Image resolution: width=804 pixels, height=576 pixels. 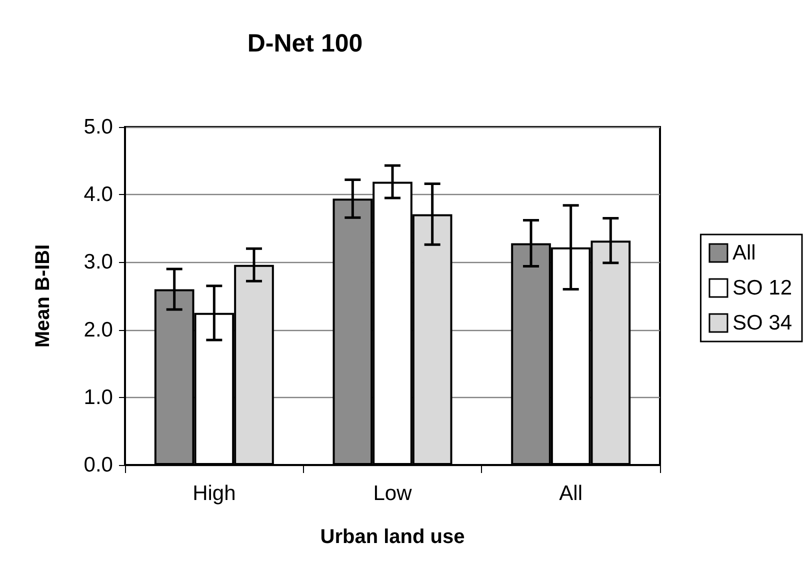 What do you see at coordinates (214, 493) in the screenshot?
I see `x-tick-label: High` at bounding box center [214, 493].